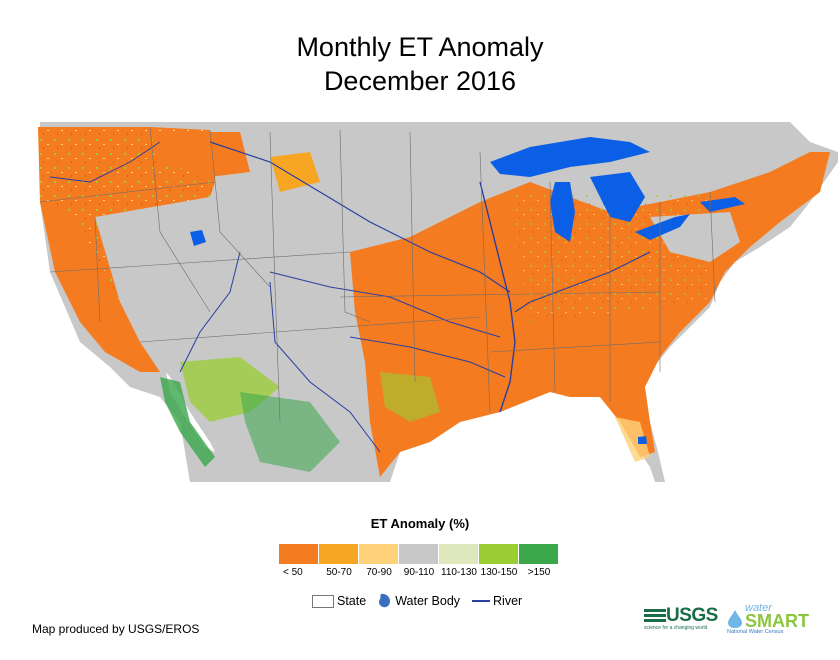 This screenshot has width=840, height=660. What do you see at coordinates (295, 172) in the screenshot?
I see `region-dakota-patch` at bounding box center [295, 172].